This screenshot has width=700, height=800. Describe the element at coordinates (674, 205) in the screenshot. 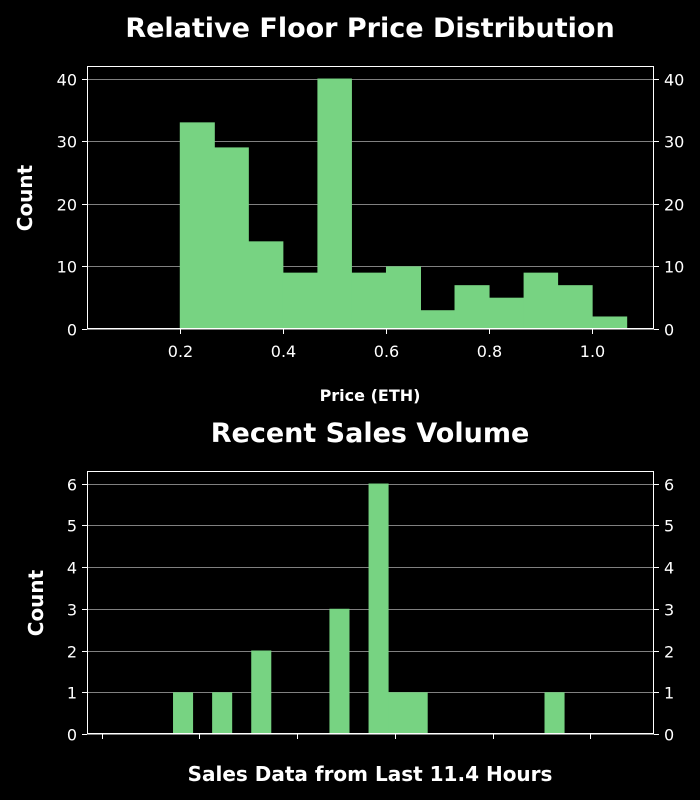

I see `y-tick-label-right: 20` at that location.